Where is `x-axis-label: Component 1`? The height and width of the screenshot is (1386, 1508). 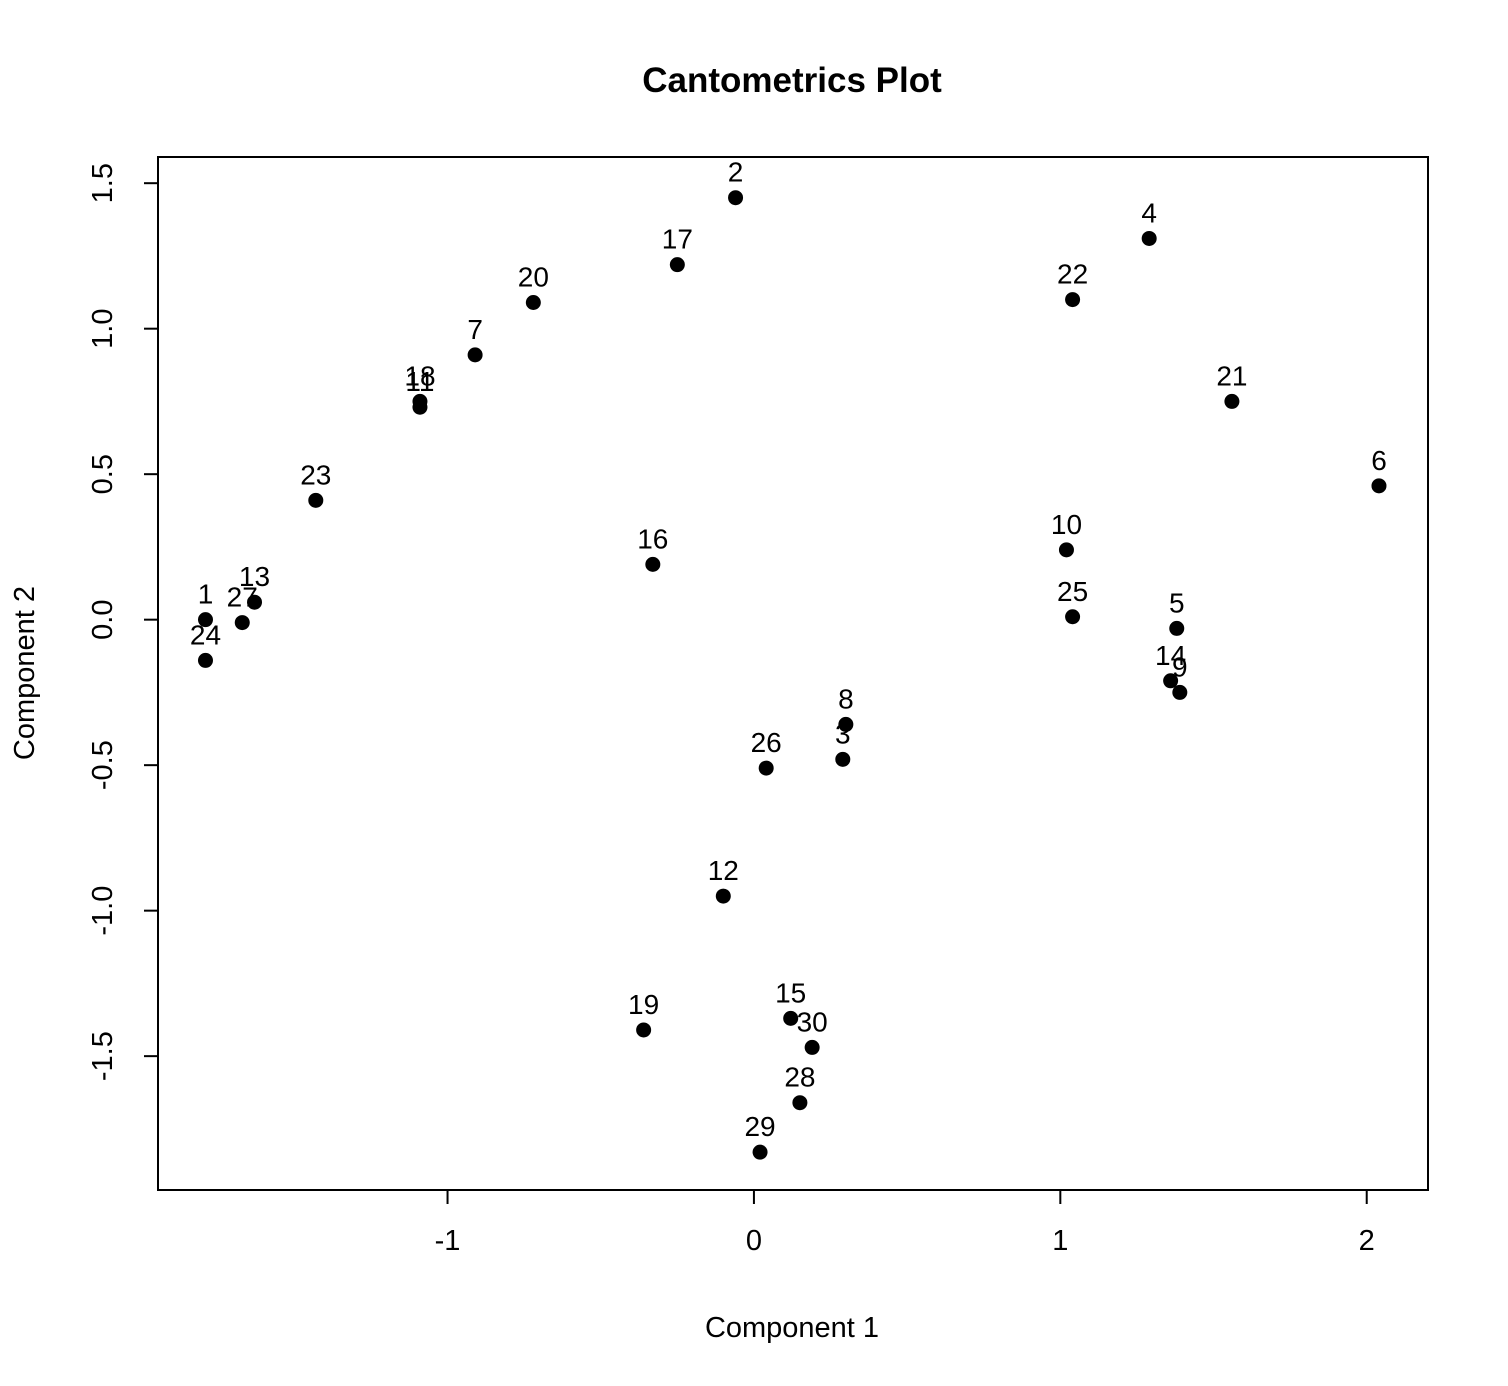 x-axis-label: Component 1 is located at coordinates (792, 1328).